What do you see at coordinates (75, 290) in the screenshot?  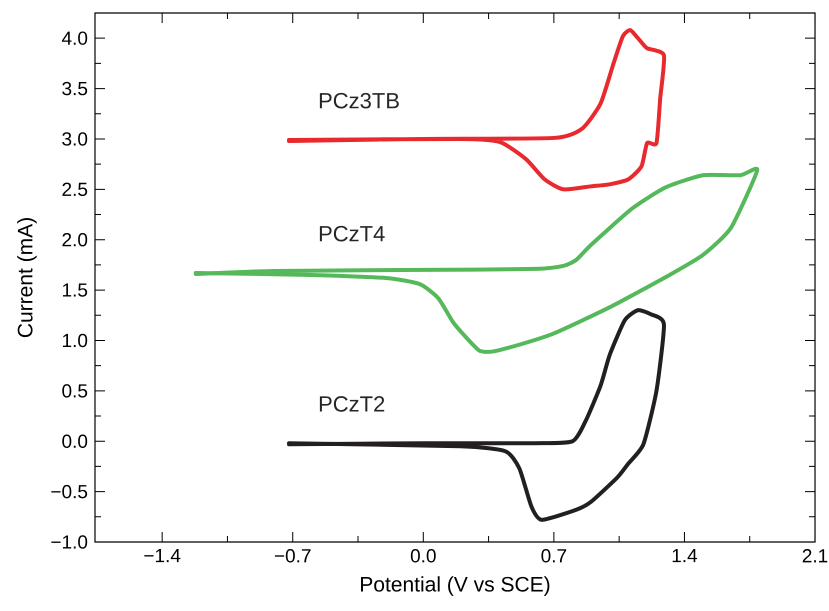 I see `y-tick-label: 1.5` at bounding box center [75, 290].